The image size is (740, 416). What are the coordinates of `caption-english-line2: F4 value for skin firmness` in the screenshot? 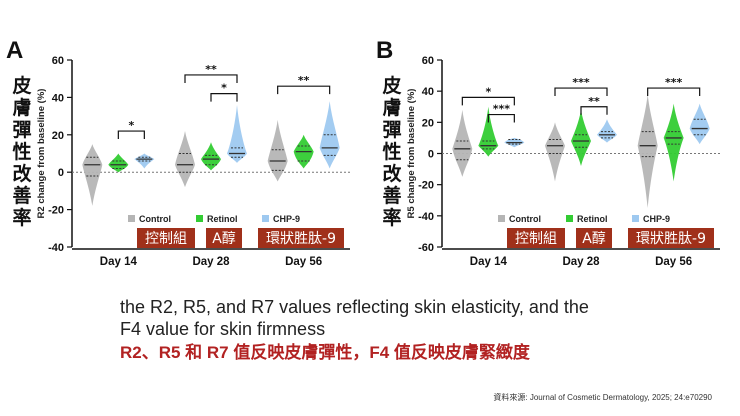 It's located at (223, 329).